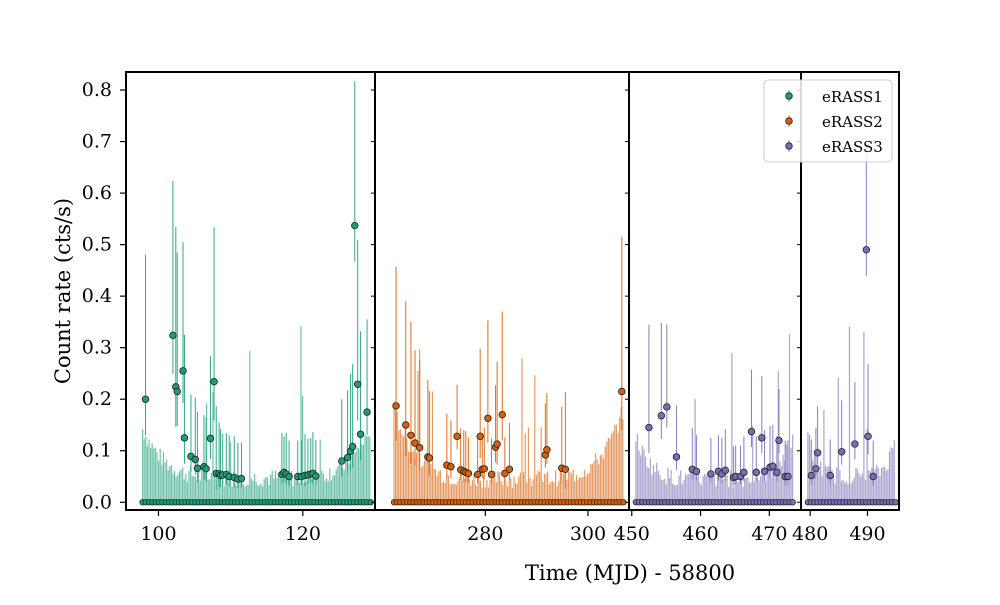 This screenshot has height=605, width=1000. What do you see at coordinates (97, 399) in the screenshot?
I see `y-tick-label: 0.2` at bounding box center [97, 399].